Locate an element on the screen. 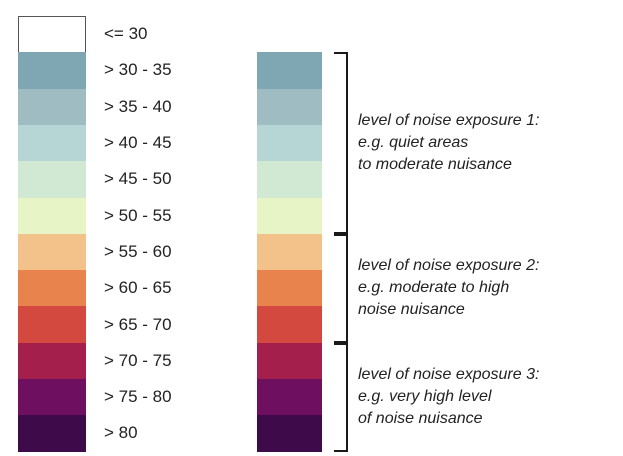 This screenshot has width=623, height=456. legend-range-label: > 40 - 45 is located at coordinates (138, 143).